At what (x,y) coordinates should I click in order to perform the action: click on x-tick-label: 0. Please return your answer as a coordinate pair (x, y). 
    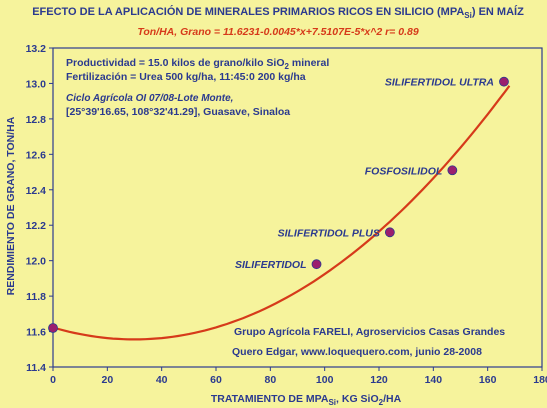
    Looking at the image, I should click on (53, 380).